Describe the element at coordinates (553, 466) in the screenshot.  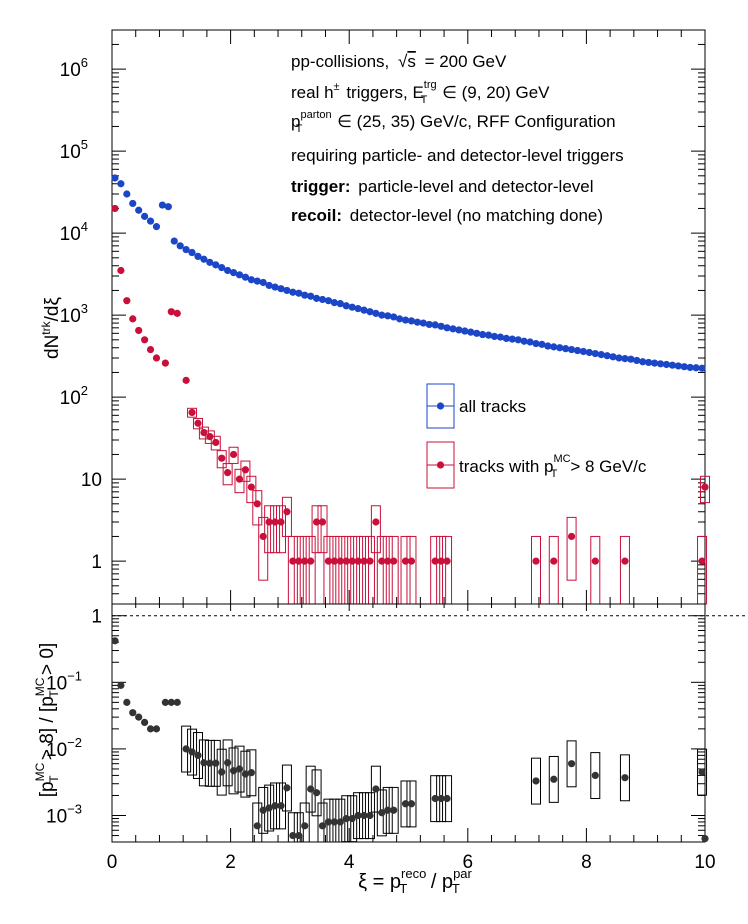
I see `legend-label-hard-tracks: tracks with pMC T > 8 GeV/c` at that location.